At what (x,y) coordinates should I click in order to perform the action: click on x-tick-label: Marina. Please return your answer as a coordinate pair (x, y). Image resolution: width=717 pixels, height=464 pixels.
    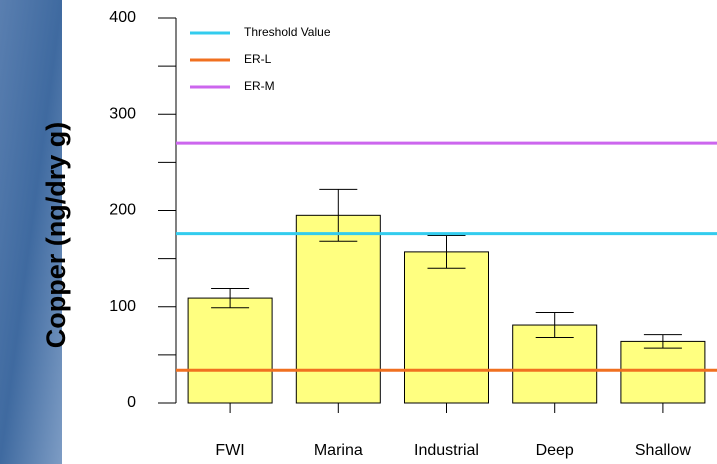
    Looking at the image, I should click on (338, 450).